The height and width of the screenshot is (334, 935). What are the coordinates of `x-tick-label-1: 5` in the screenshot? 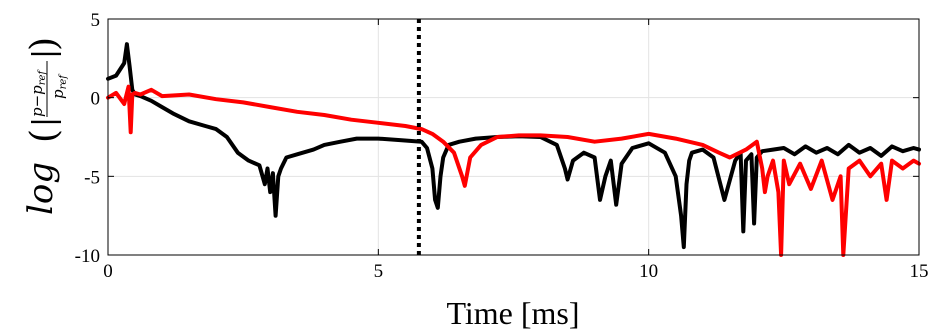 It's located at (379, 271).